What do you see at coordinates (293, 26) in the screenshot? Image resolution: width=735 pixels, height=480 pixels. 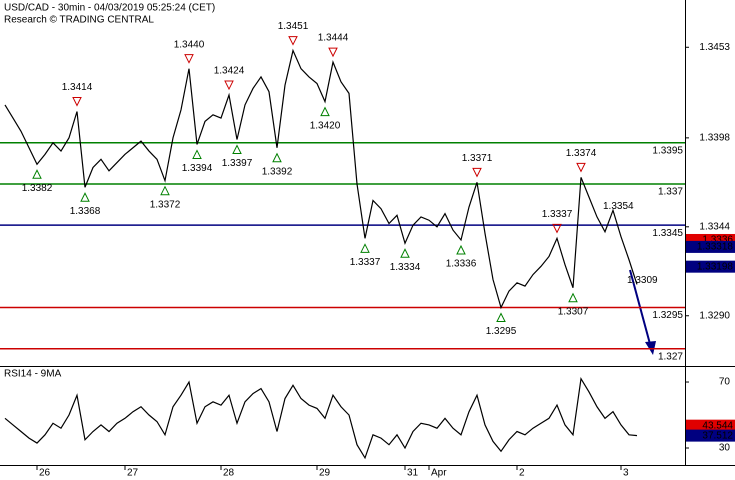 I see `annotation-label: 1.3451` at bounding box center [293, 26].